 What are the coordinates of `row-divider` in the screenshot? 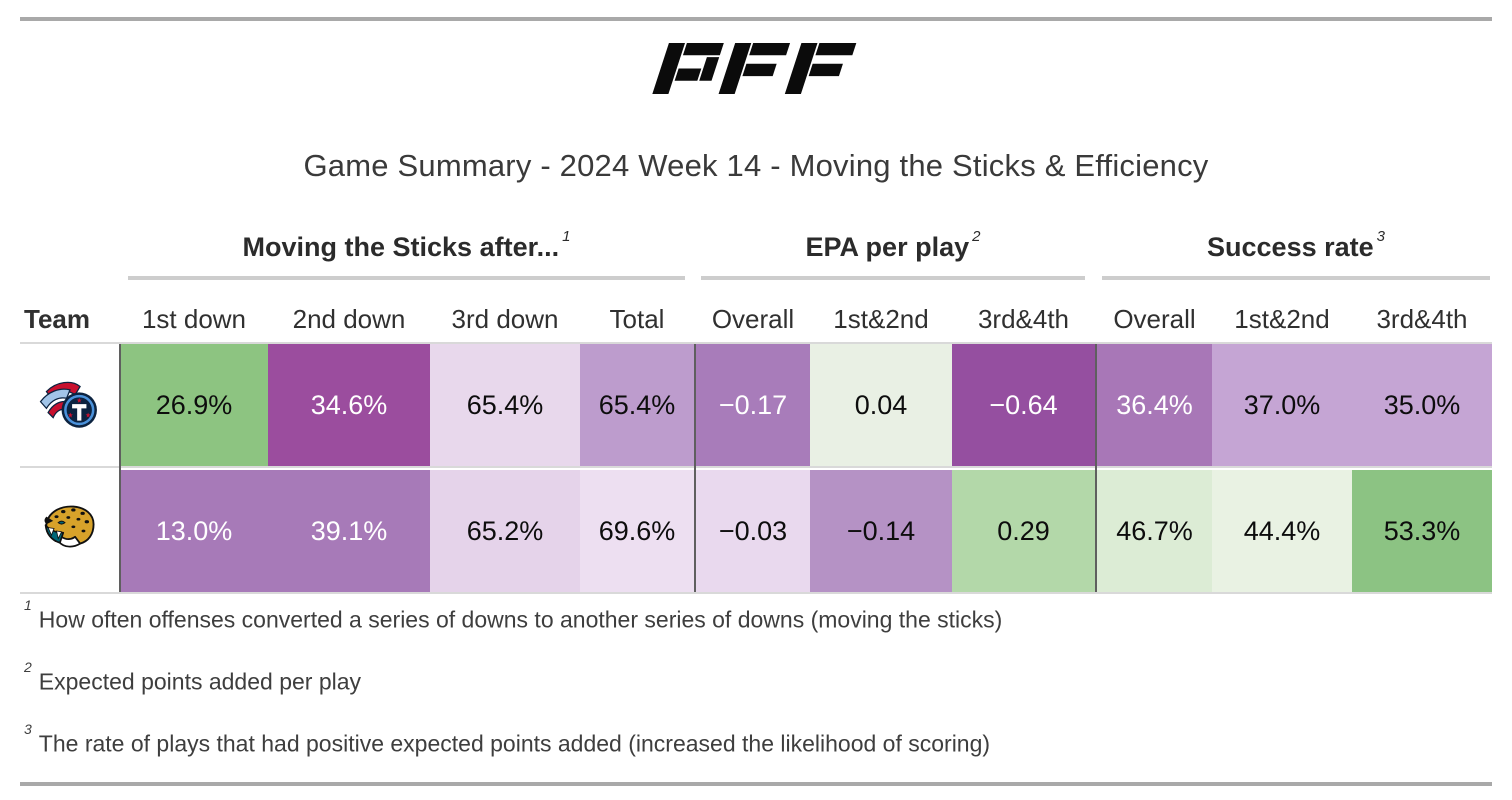 It's located at (756, 467).